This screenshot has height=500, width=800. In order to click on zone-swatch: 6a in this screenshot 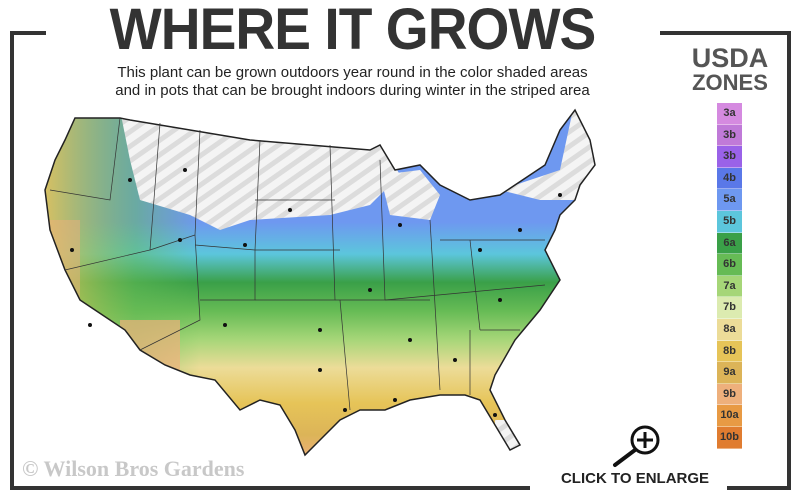, I will do `click(729, 243)`.